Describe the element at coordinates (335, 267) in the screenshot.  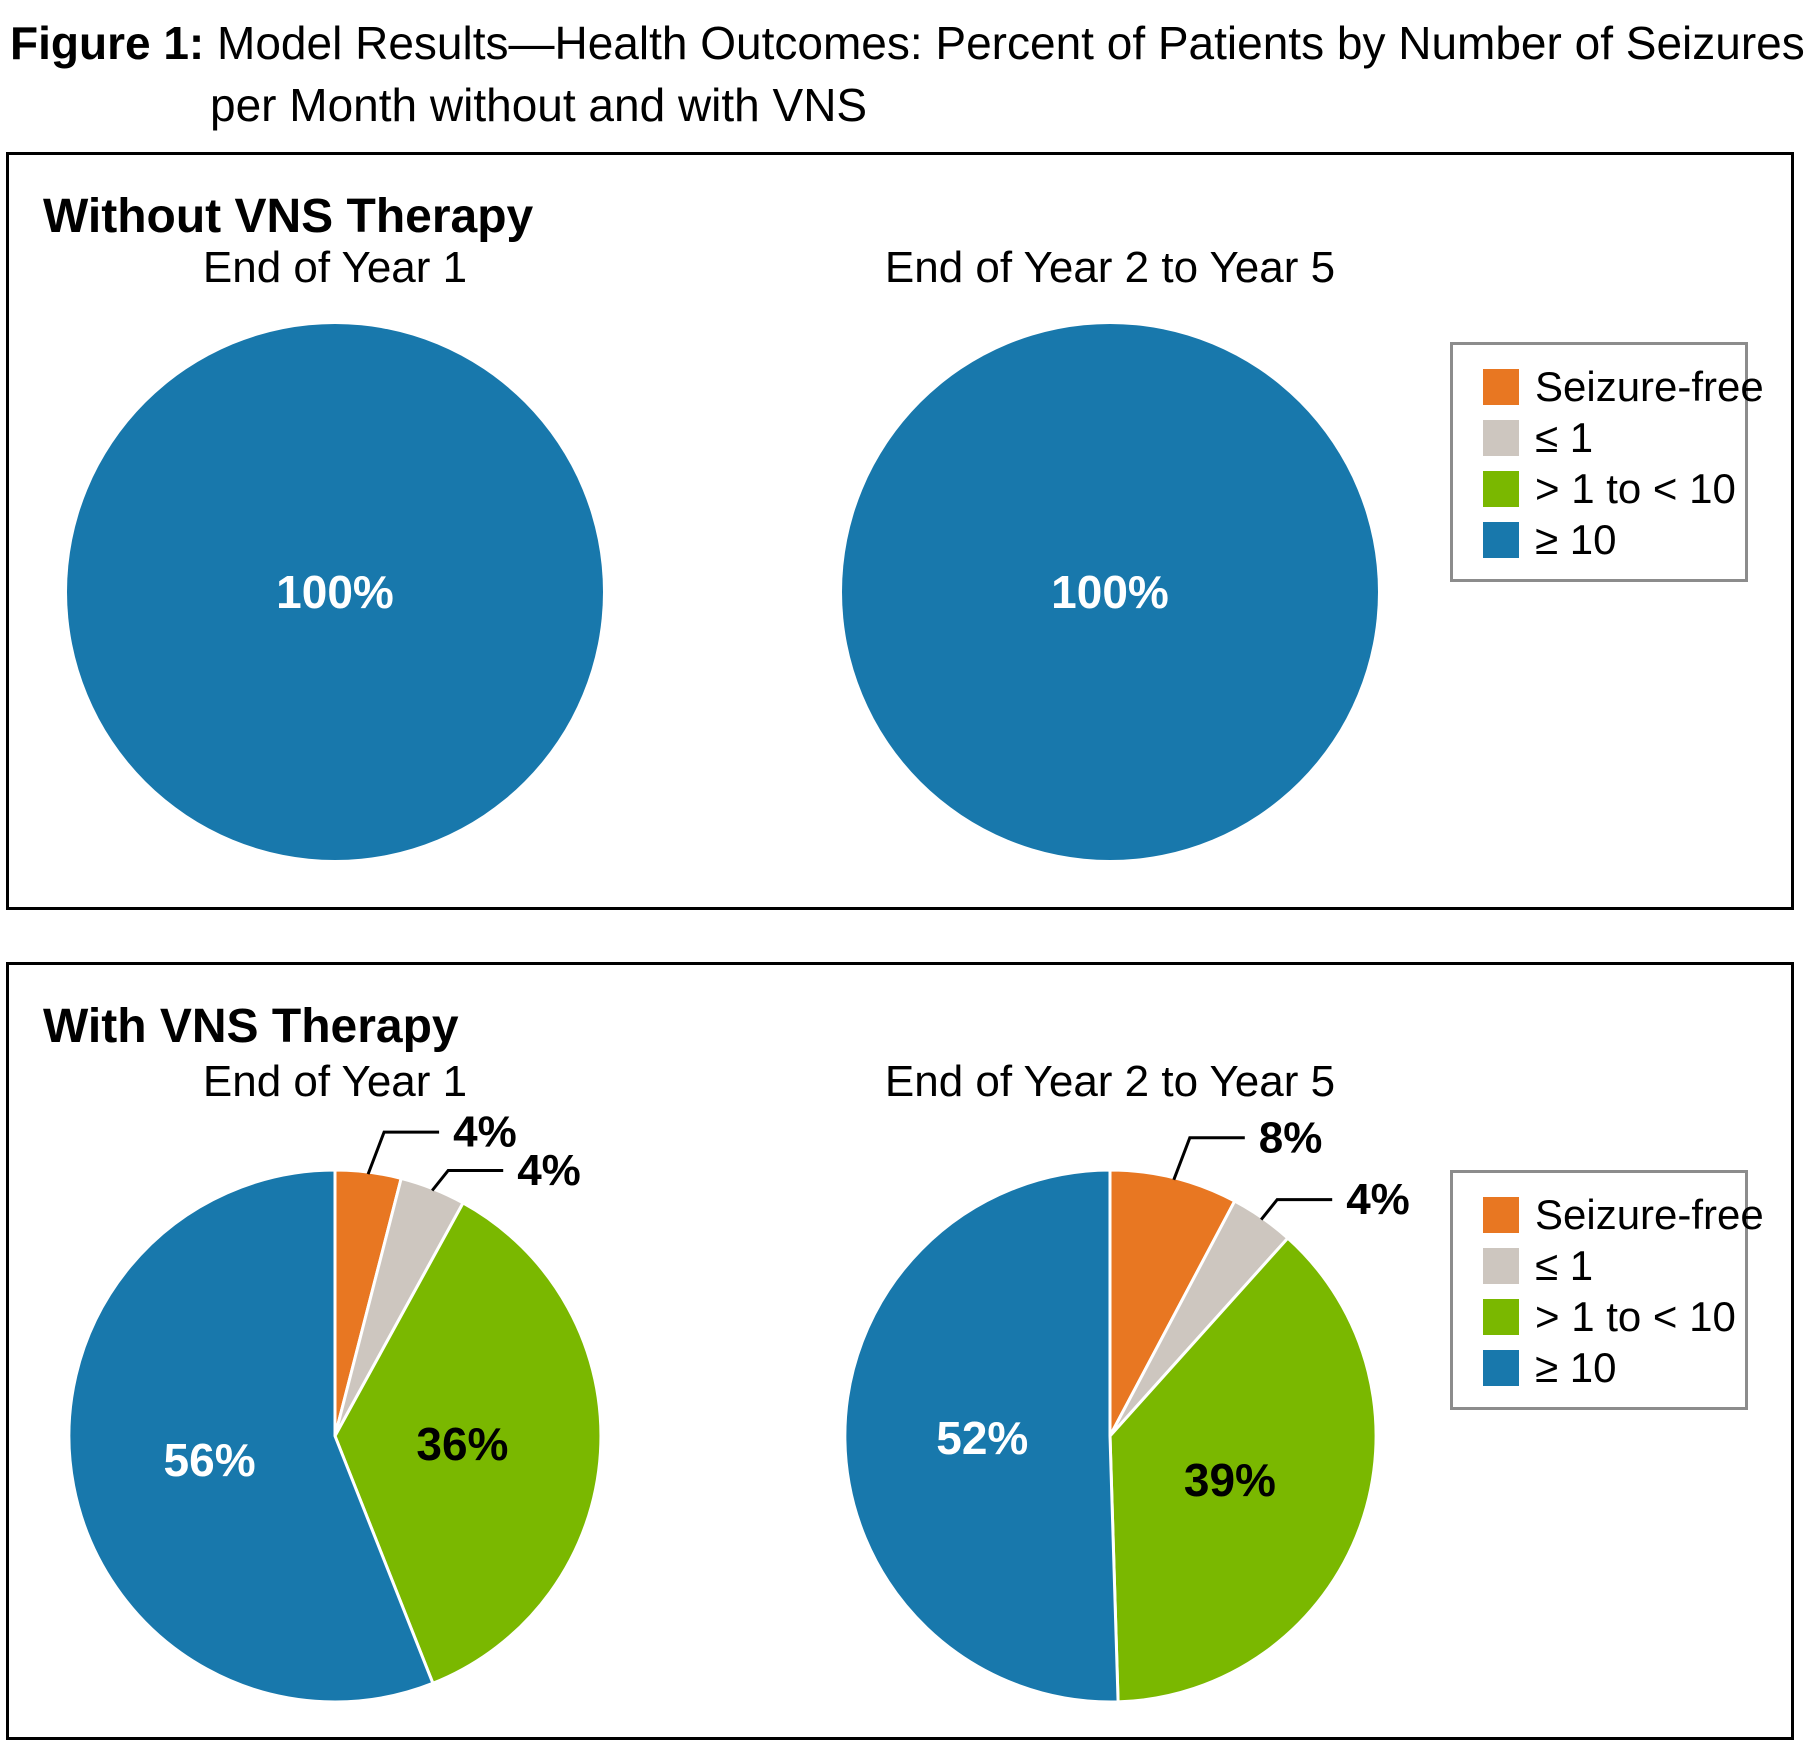
I see `pie-title-without-year1: End of Year 1` at that location.